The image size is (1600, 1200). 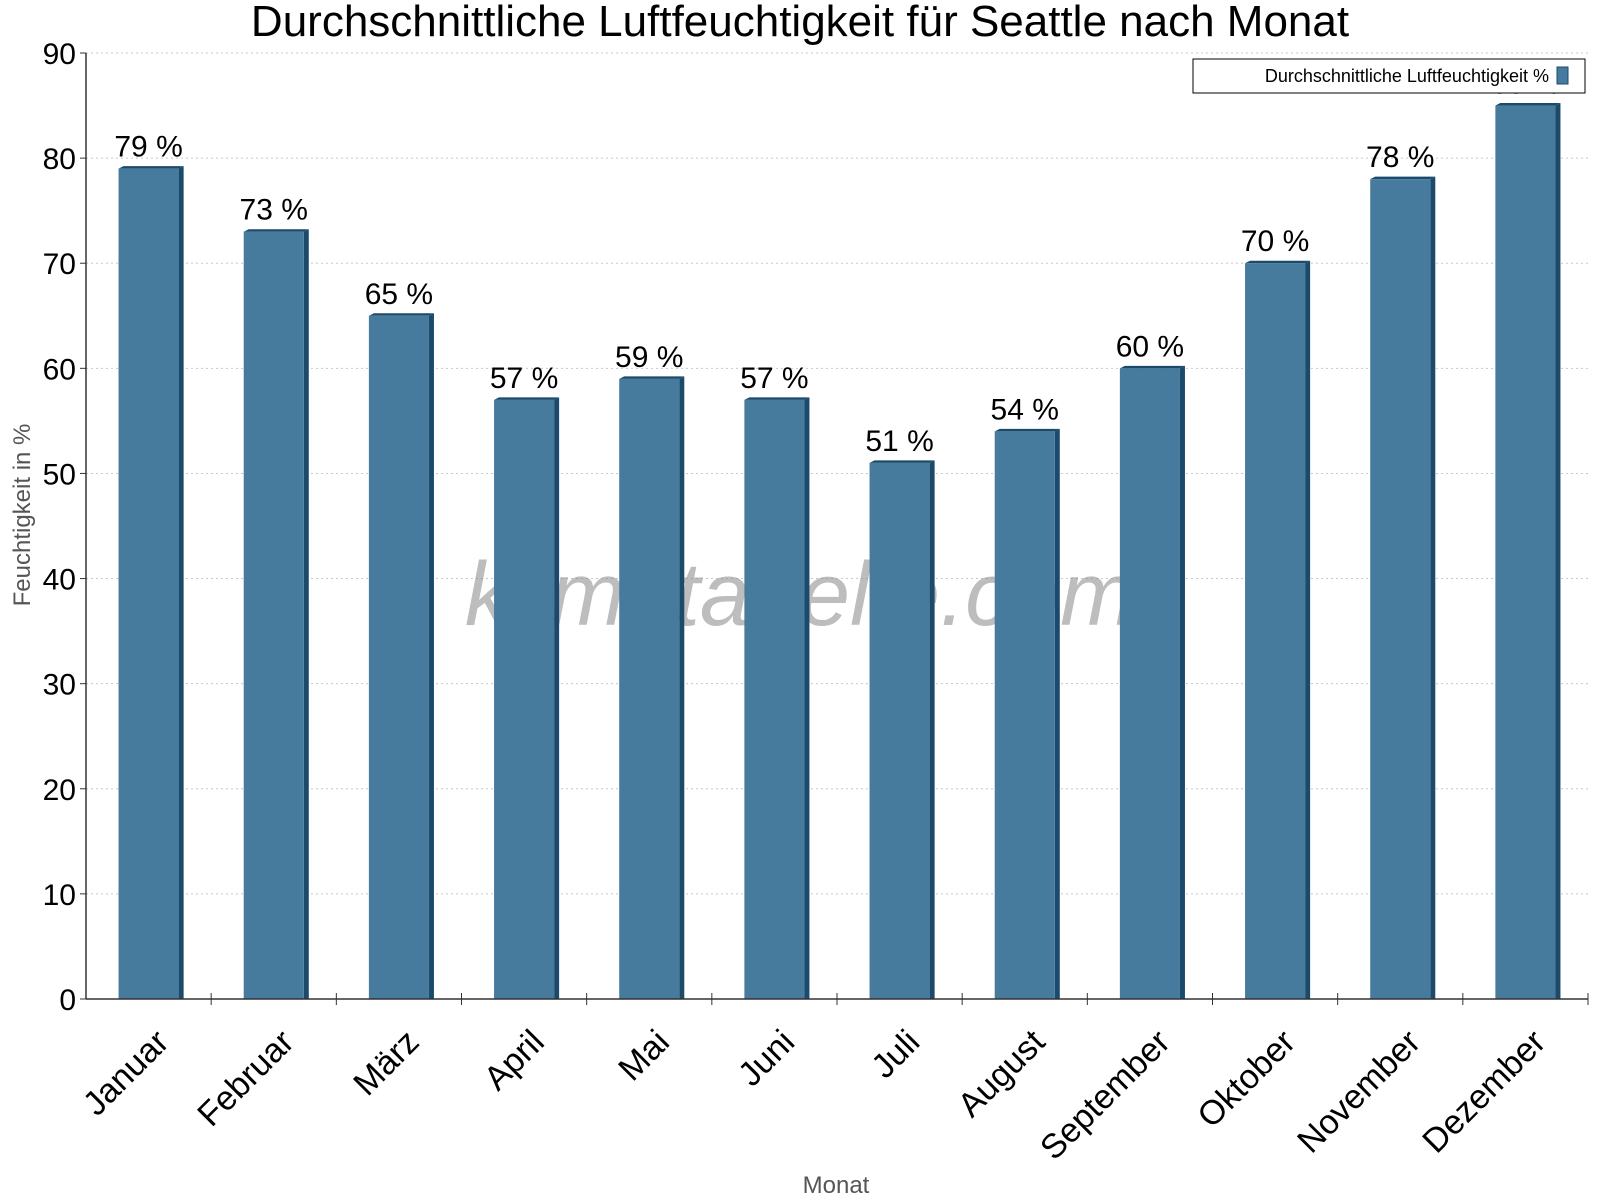 What do you see at coordinates (245, 1078) in the screenshot?
I see `x-category-label: Februar` at bounding box center [245, 1078].